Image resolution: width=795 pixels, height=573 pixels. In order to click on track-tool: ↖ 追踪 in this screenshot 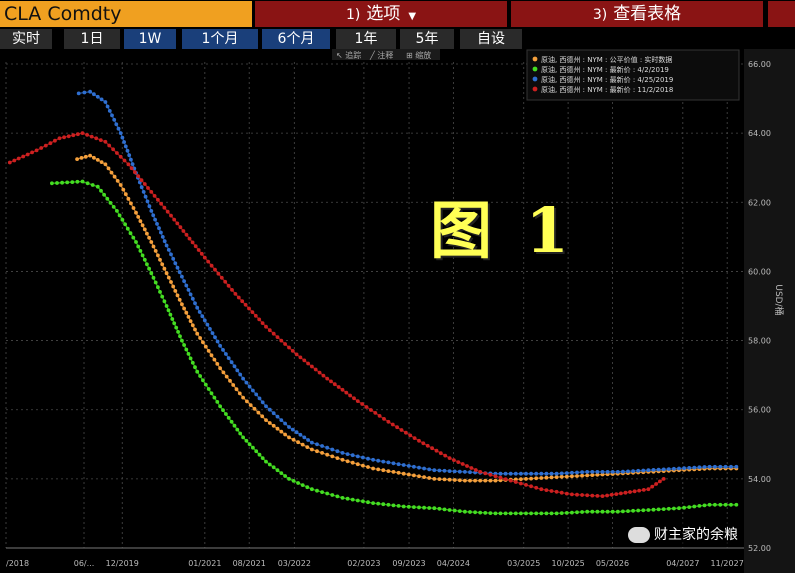, I will do `click(348, 55)`.